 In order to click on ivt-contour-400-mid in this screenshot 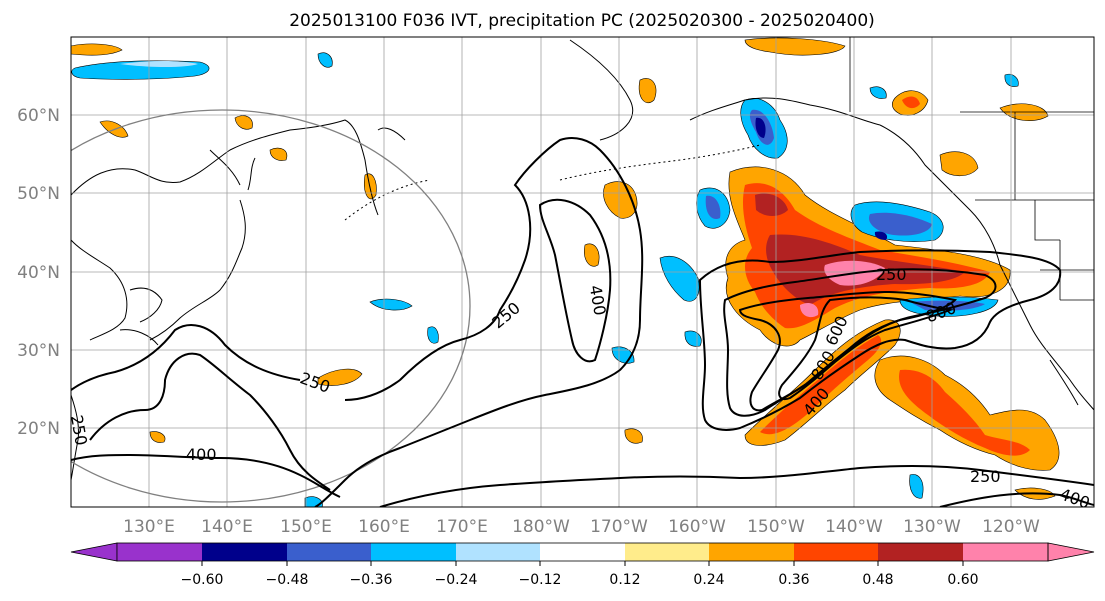, I will do `click(575, 280)`.